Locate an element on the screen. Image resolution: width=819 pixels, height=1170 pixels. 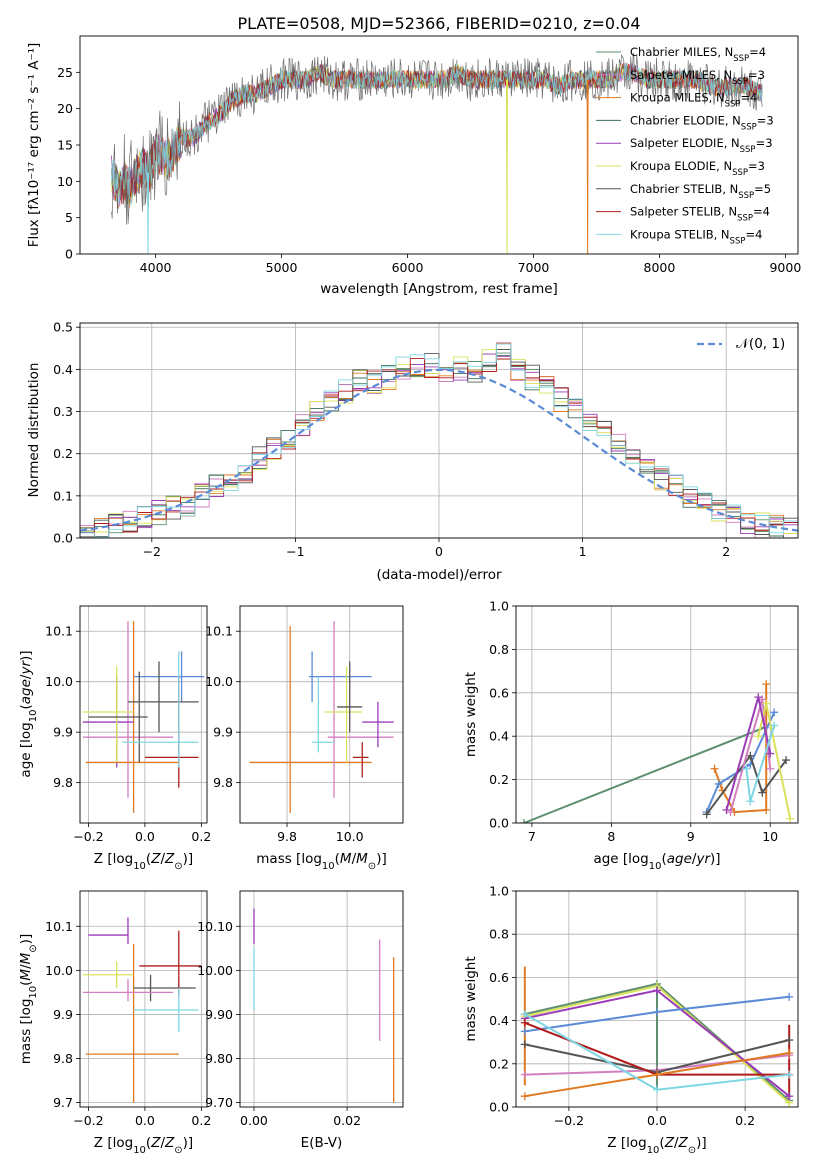
legend-entry: Chabrier MILES, NSSP=4 is located at coordinates (698, 54).